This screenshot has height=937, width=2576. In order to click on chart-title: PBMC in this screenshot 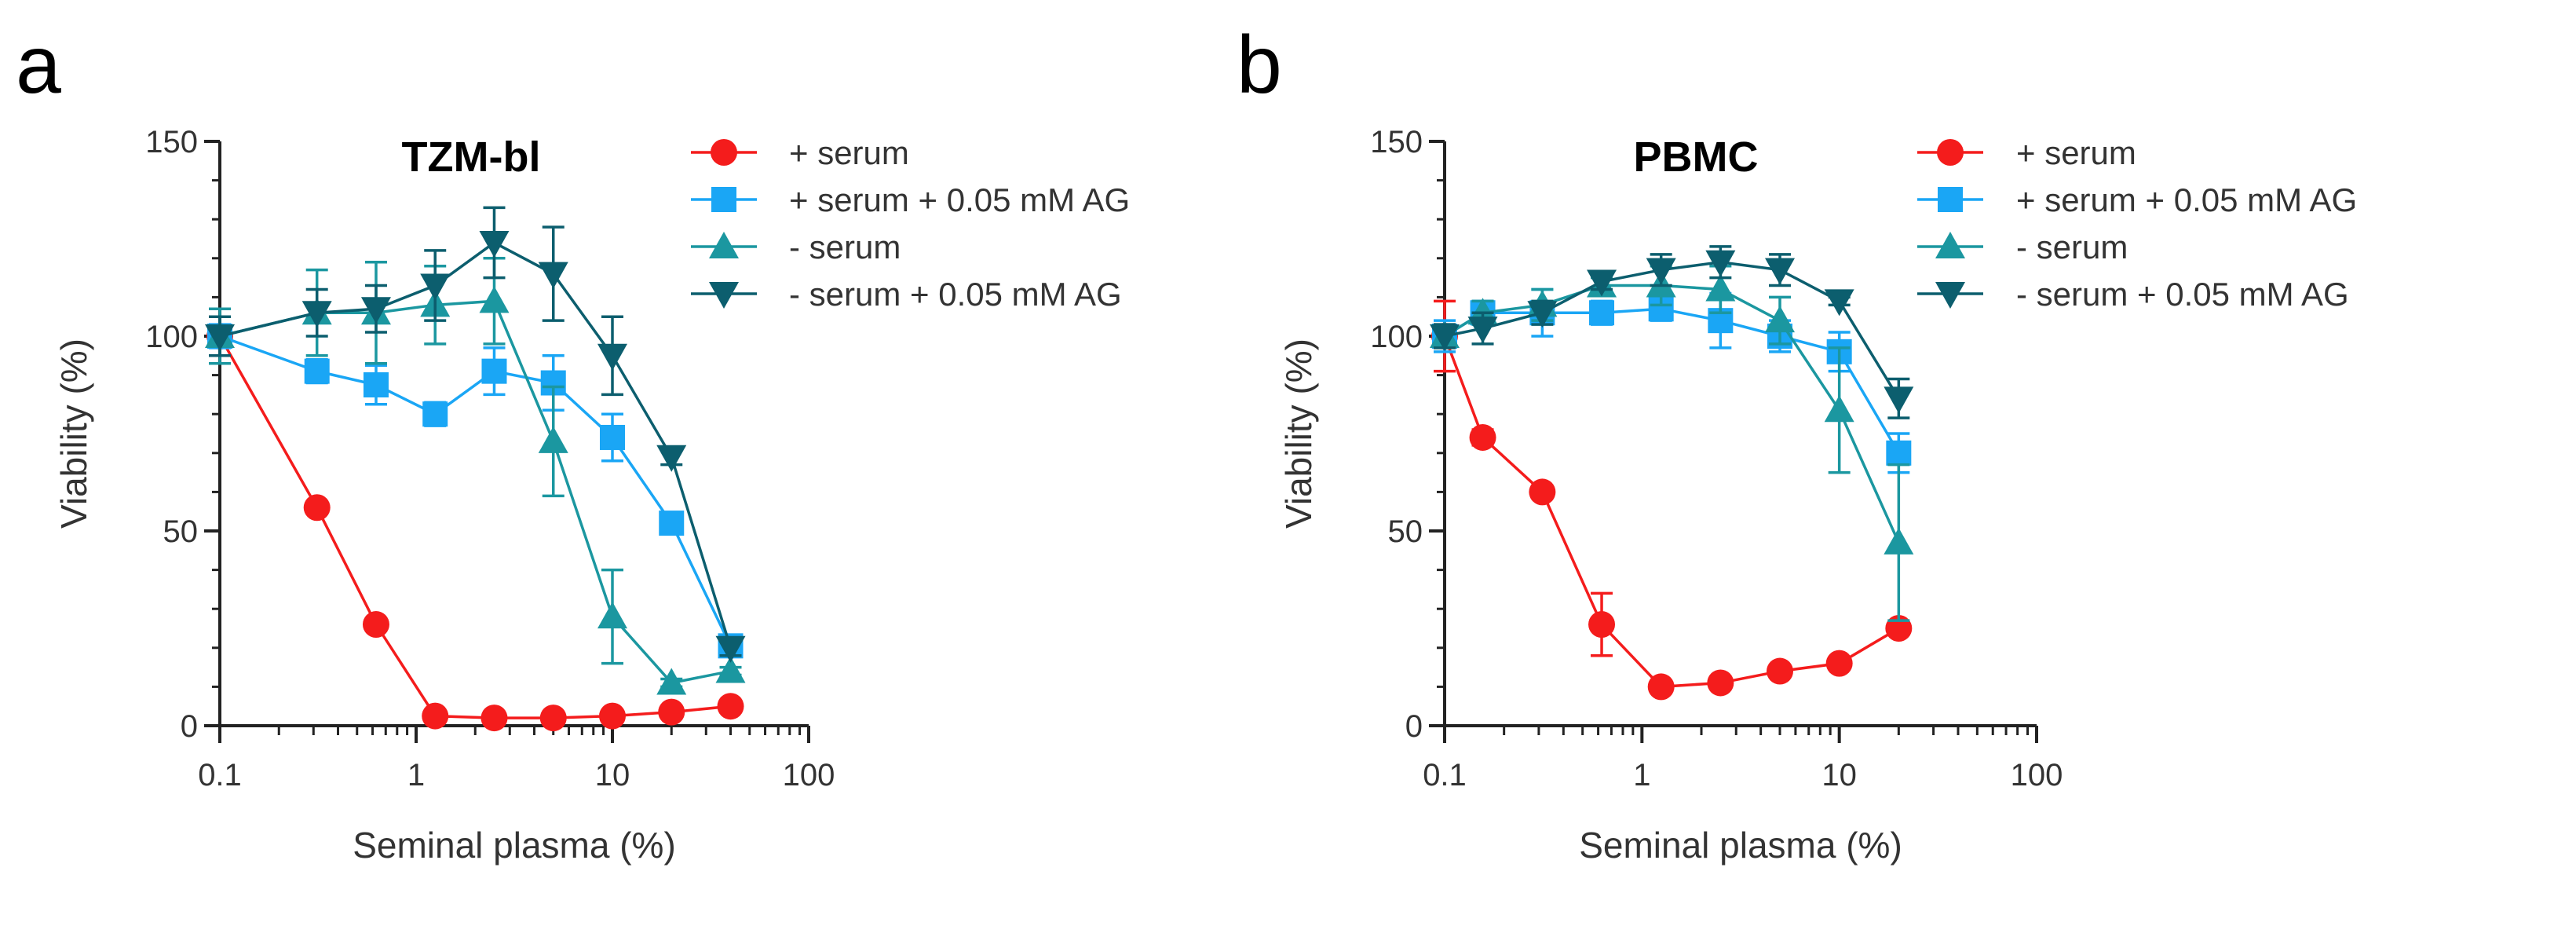, I will do `click(1696, 157)`.